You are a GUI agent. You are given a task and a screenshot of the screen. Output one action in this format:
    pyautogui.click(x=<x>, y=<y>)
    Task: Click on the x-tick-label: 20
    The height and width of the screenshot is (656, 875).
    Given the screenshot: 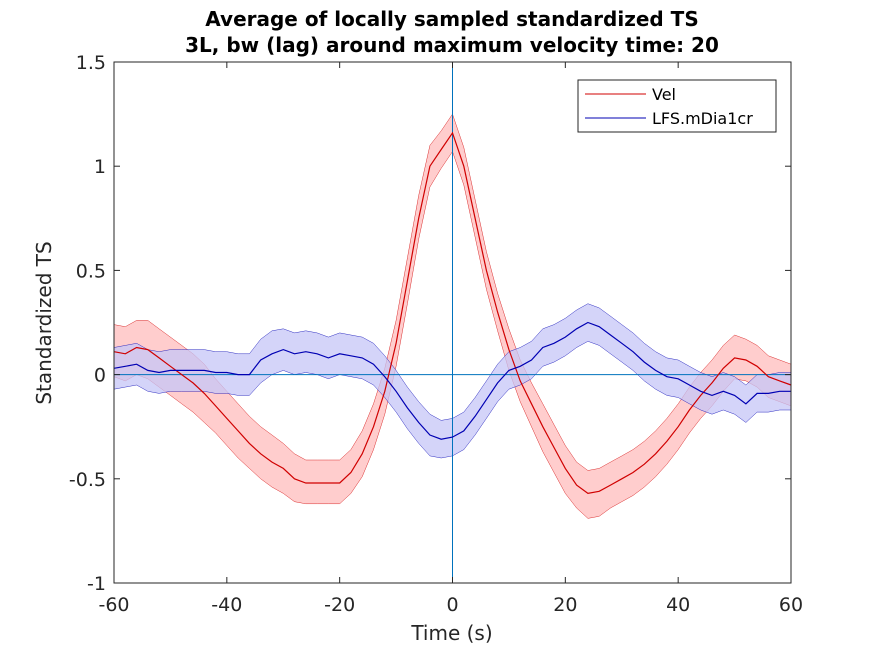 What is the action you would take?
    pyautogui.click(x=565, y=605)
    